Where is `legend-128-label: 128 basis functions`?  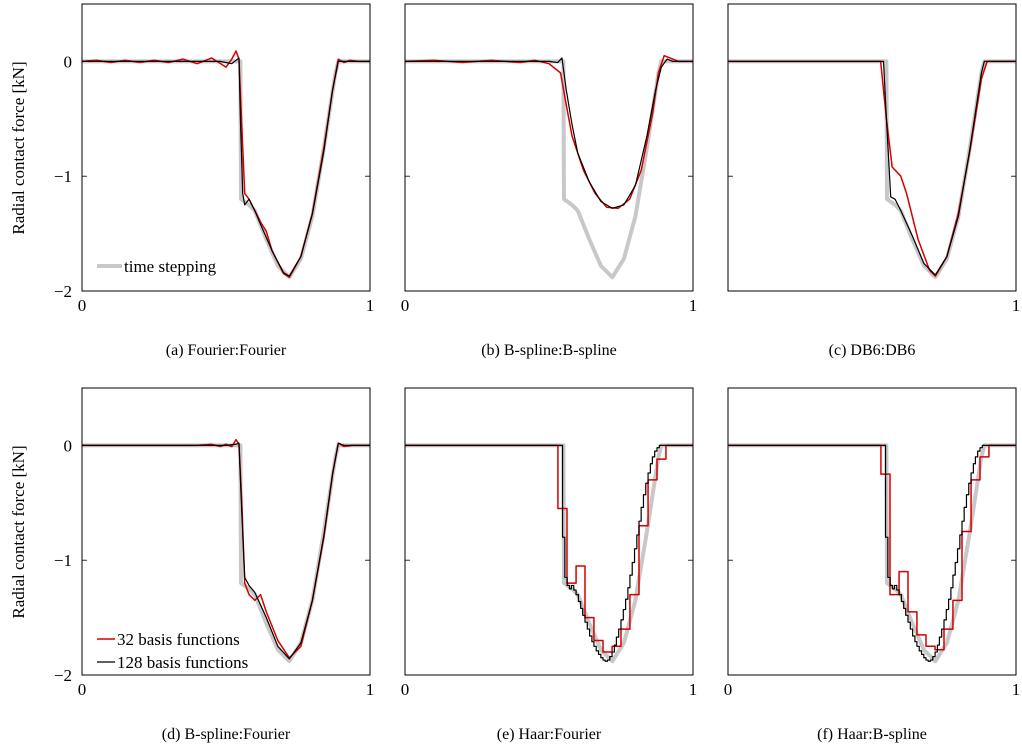 legend-128-label: 128 basis functions is located at coordinates (182, 662).